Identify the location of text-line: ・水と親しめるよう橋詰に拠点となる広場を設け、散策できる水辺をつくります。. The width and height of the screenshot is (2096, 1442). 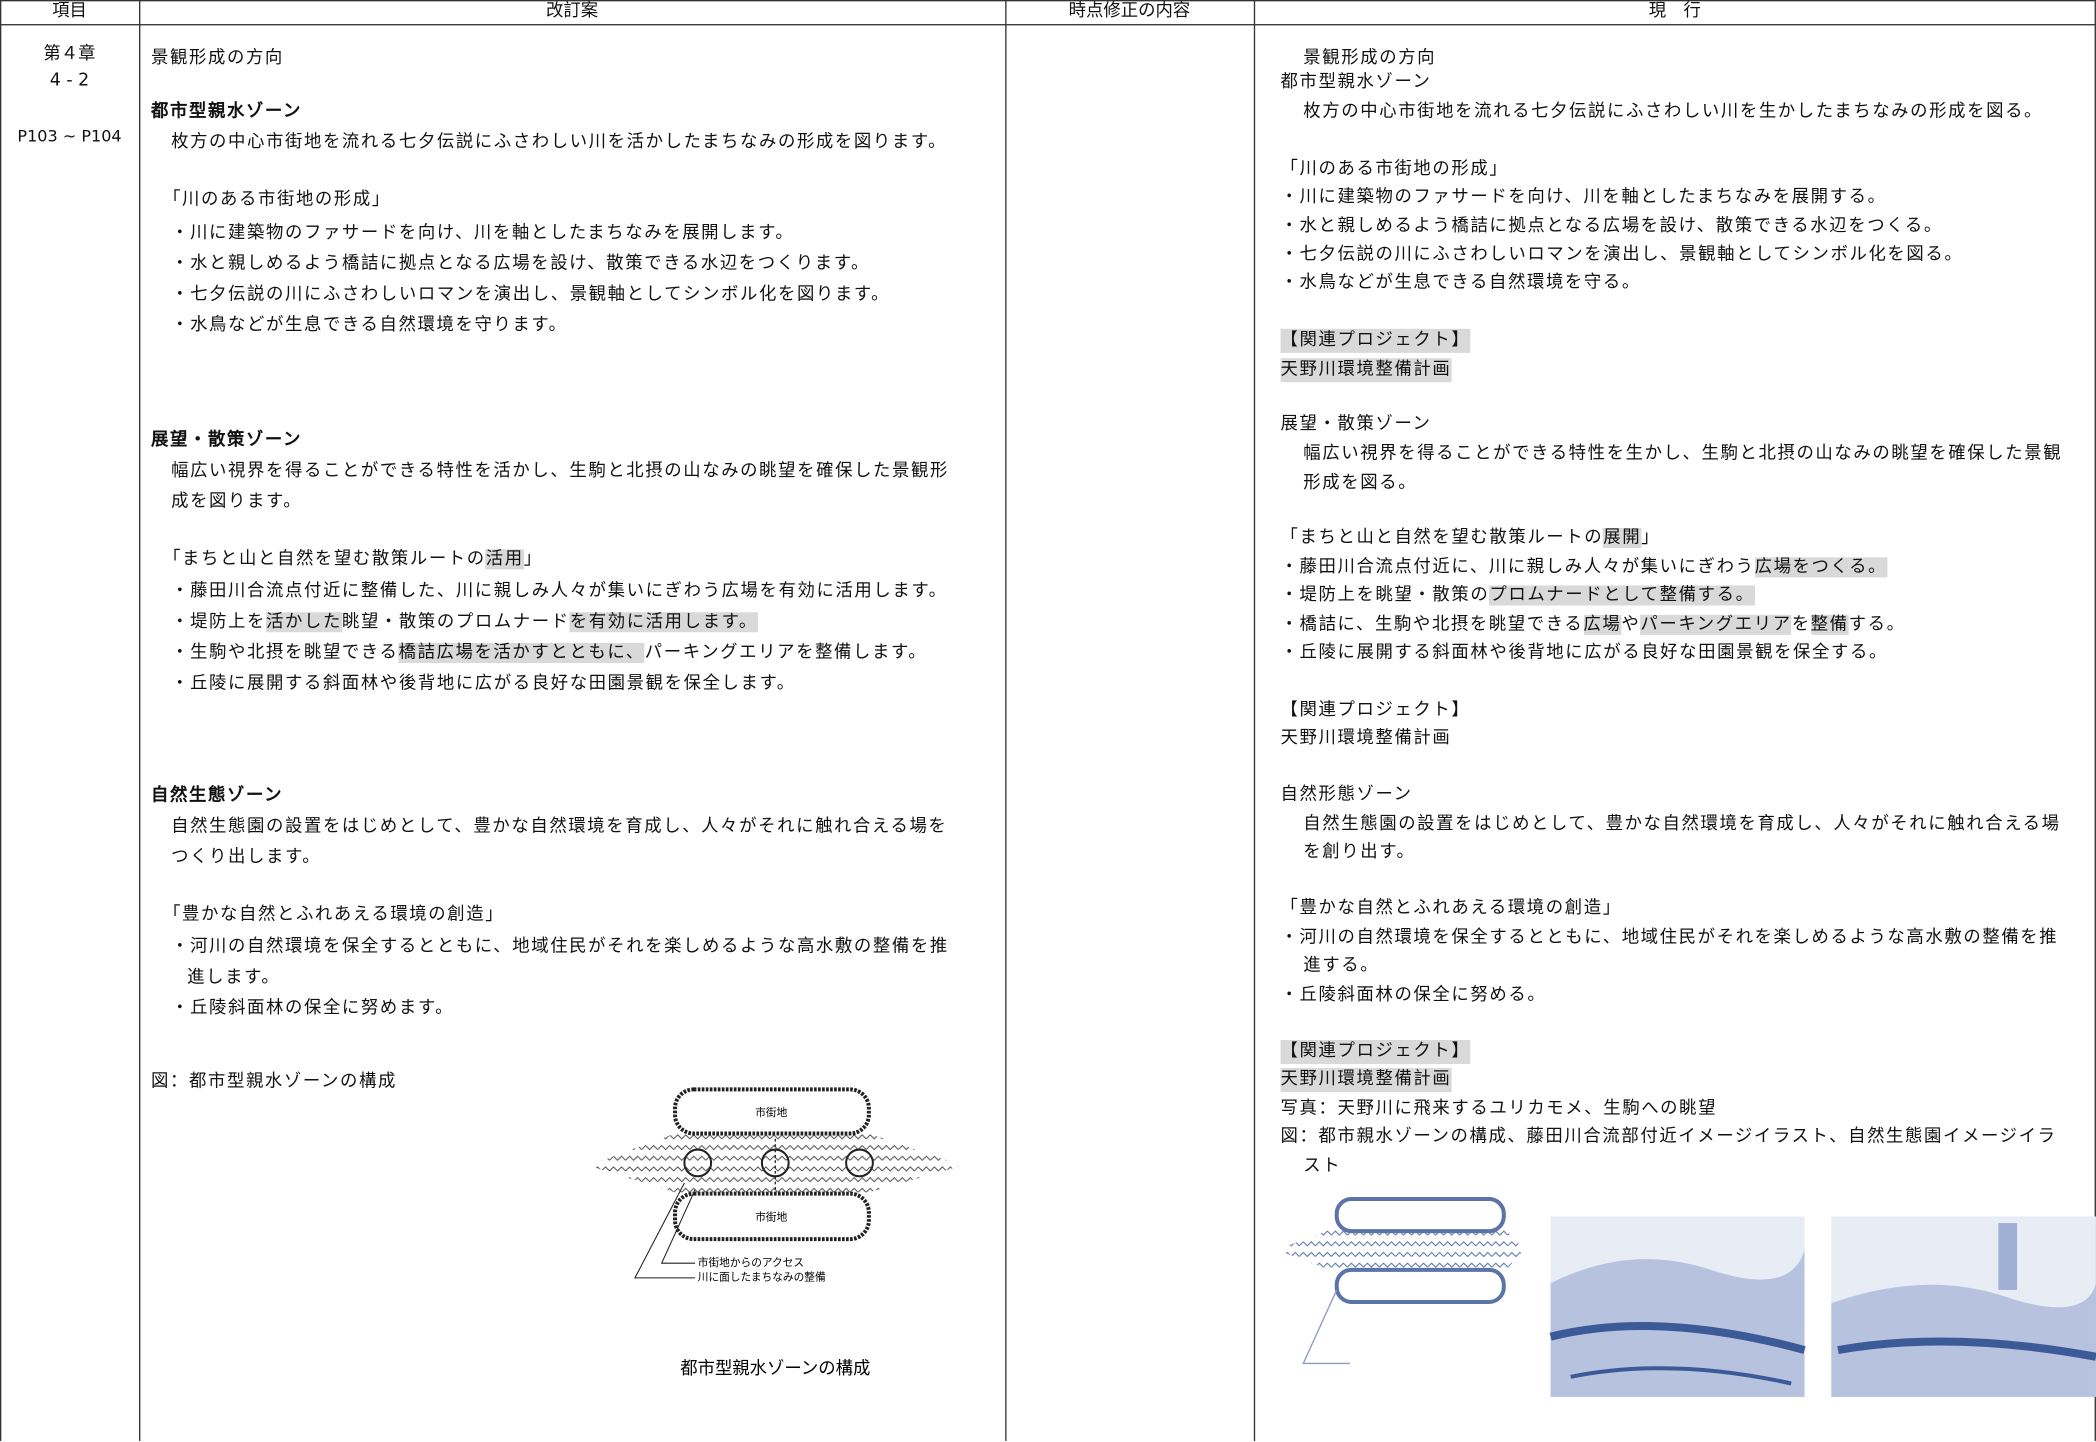
(520, 264).